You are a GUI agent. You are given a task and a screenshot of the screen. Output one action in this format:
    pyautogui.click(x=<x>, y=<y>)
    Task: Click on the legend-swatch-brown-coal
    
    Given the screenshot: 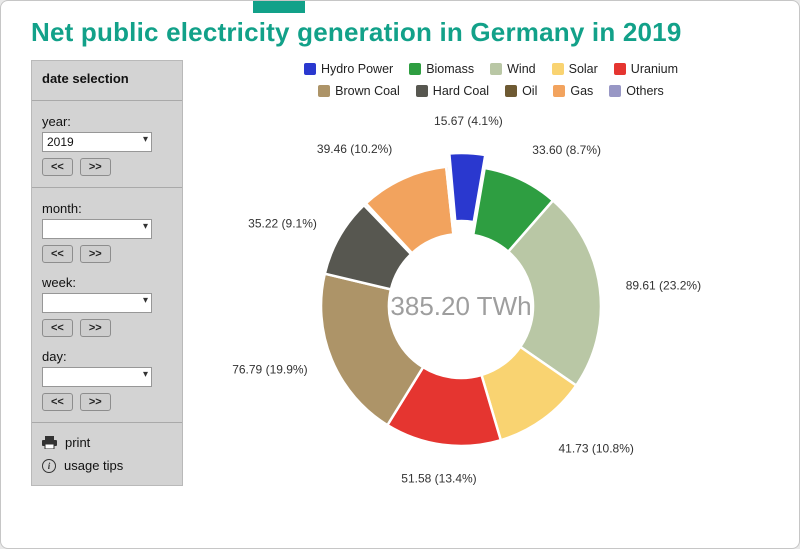 What is the action you would take?
    pyautogui.click(x=324, y=91)
    